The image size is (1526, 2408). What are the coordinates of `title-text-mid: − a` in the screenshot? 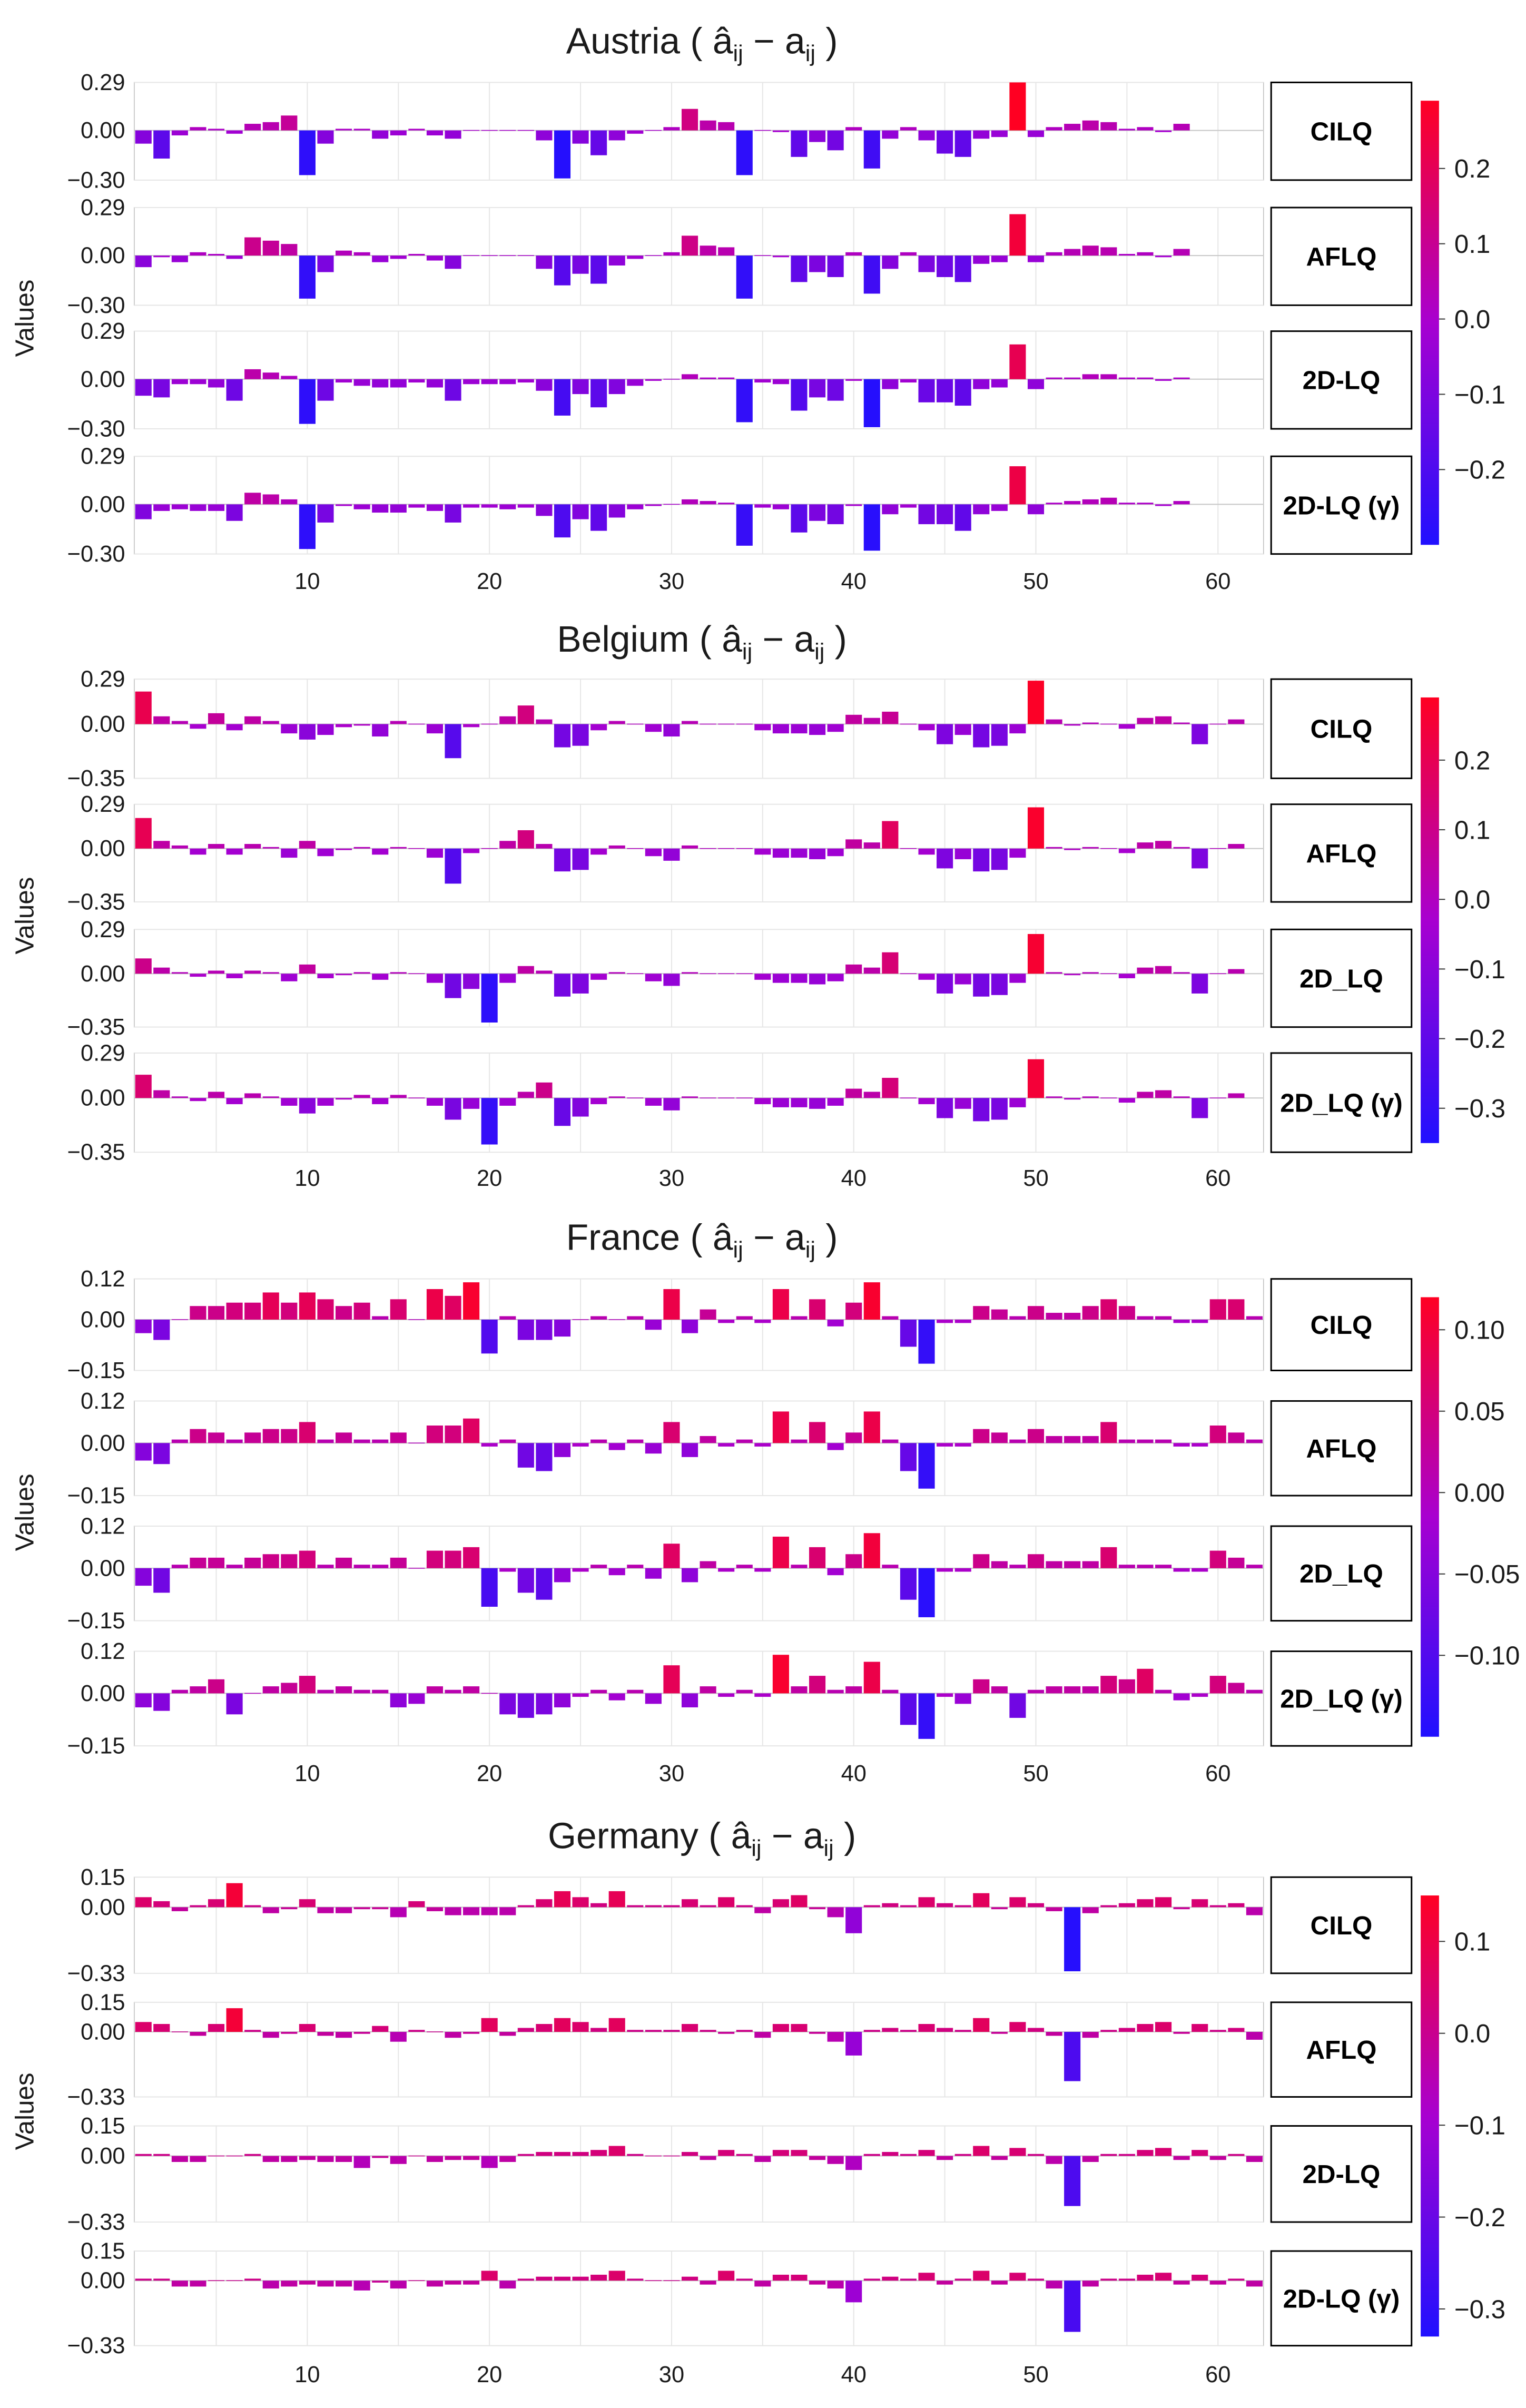 It's located at (793, 1835).